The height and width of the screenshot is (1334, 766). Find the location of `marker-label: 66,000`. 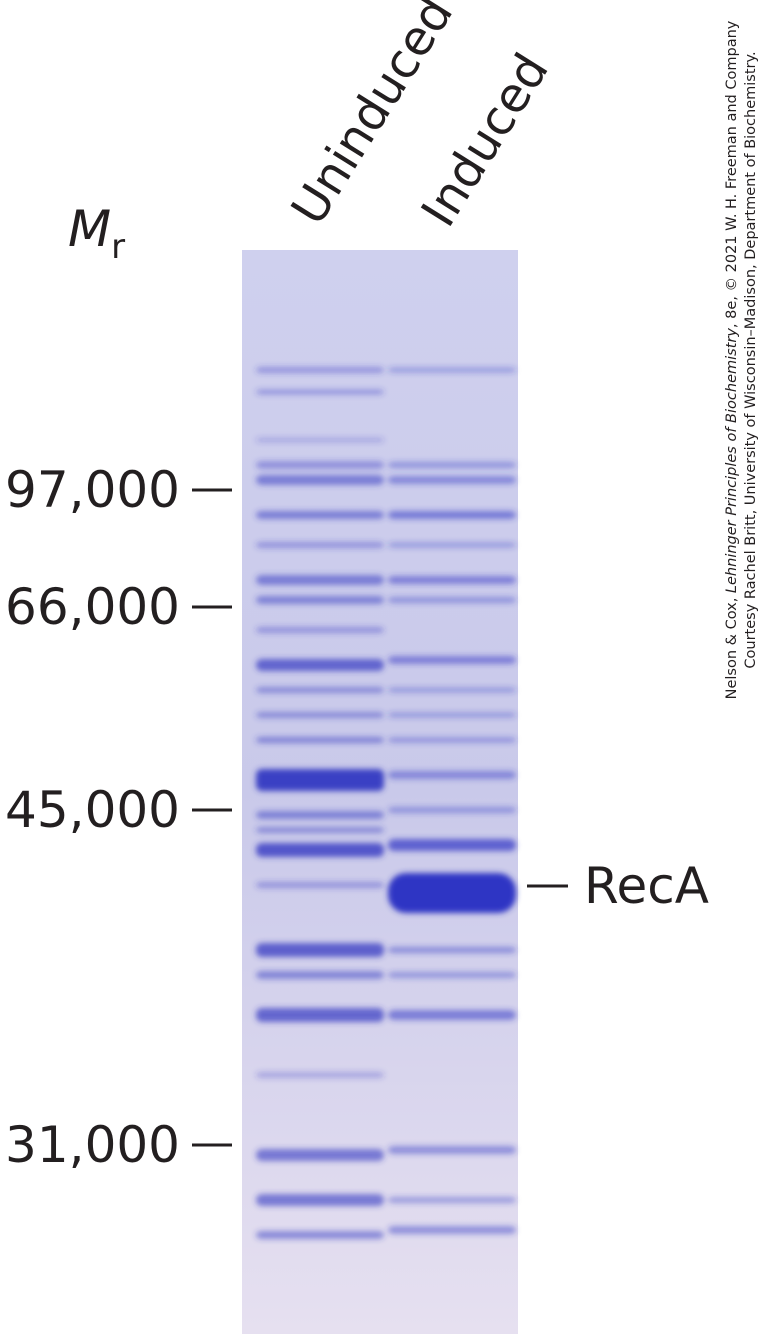

marker-label: 66,000 is located at coordinates (92, 607).